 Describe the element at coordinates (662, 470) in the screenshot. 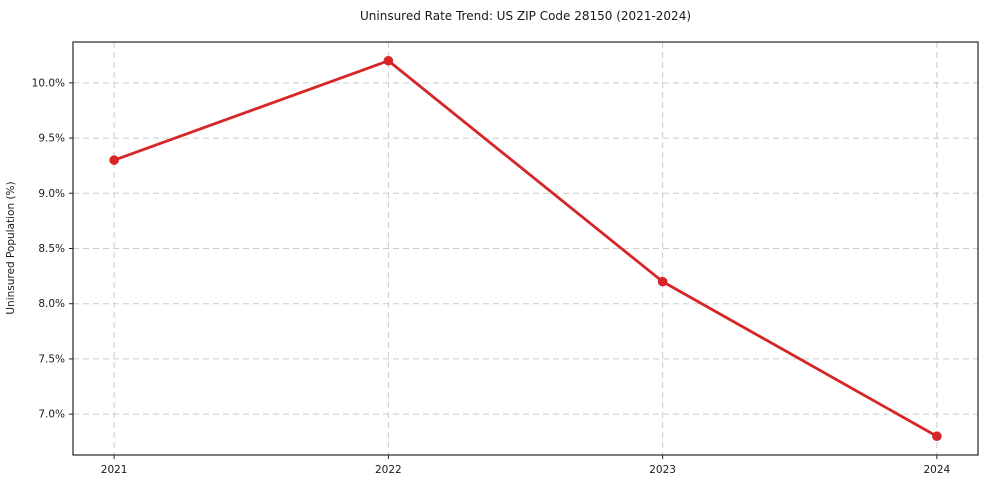

I see `x-tick-label: 2023` at that location.